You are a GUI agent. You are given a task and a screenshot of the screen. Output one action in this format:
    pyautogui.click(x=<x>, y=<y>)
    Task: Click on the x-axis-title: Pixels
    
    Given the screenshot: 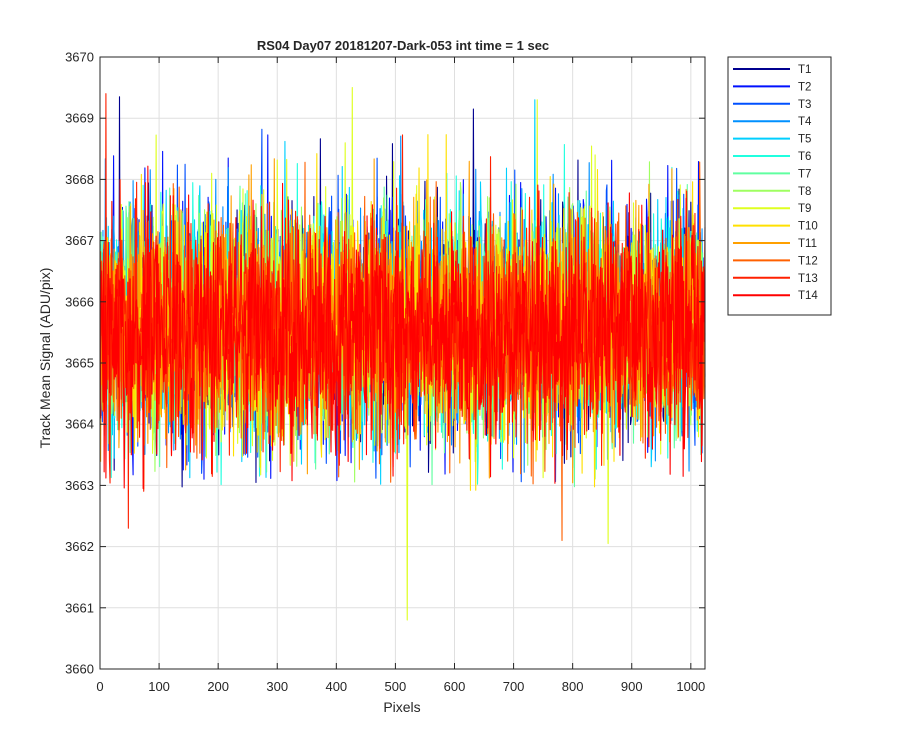 What is the action you would take?
    pyautogui.click(x=401, y=707)
    